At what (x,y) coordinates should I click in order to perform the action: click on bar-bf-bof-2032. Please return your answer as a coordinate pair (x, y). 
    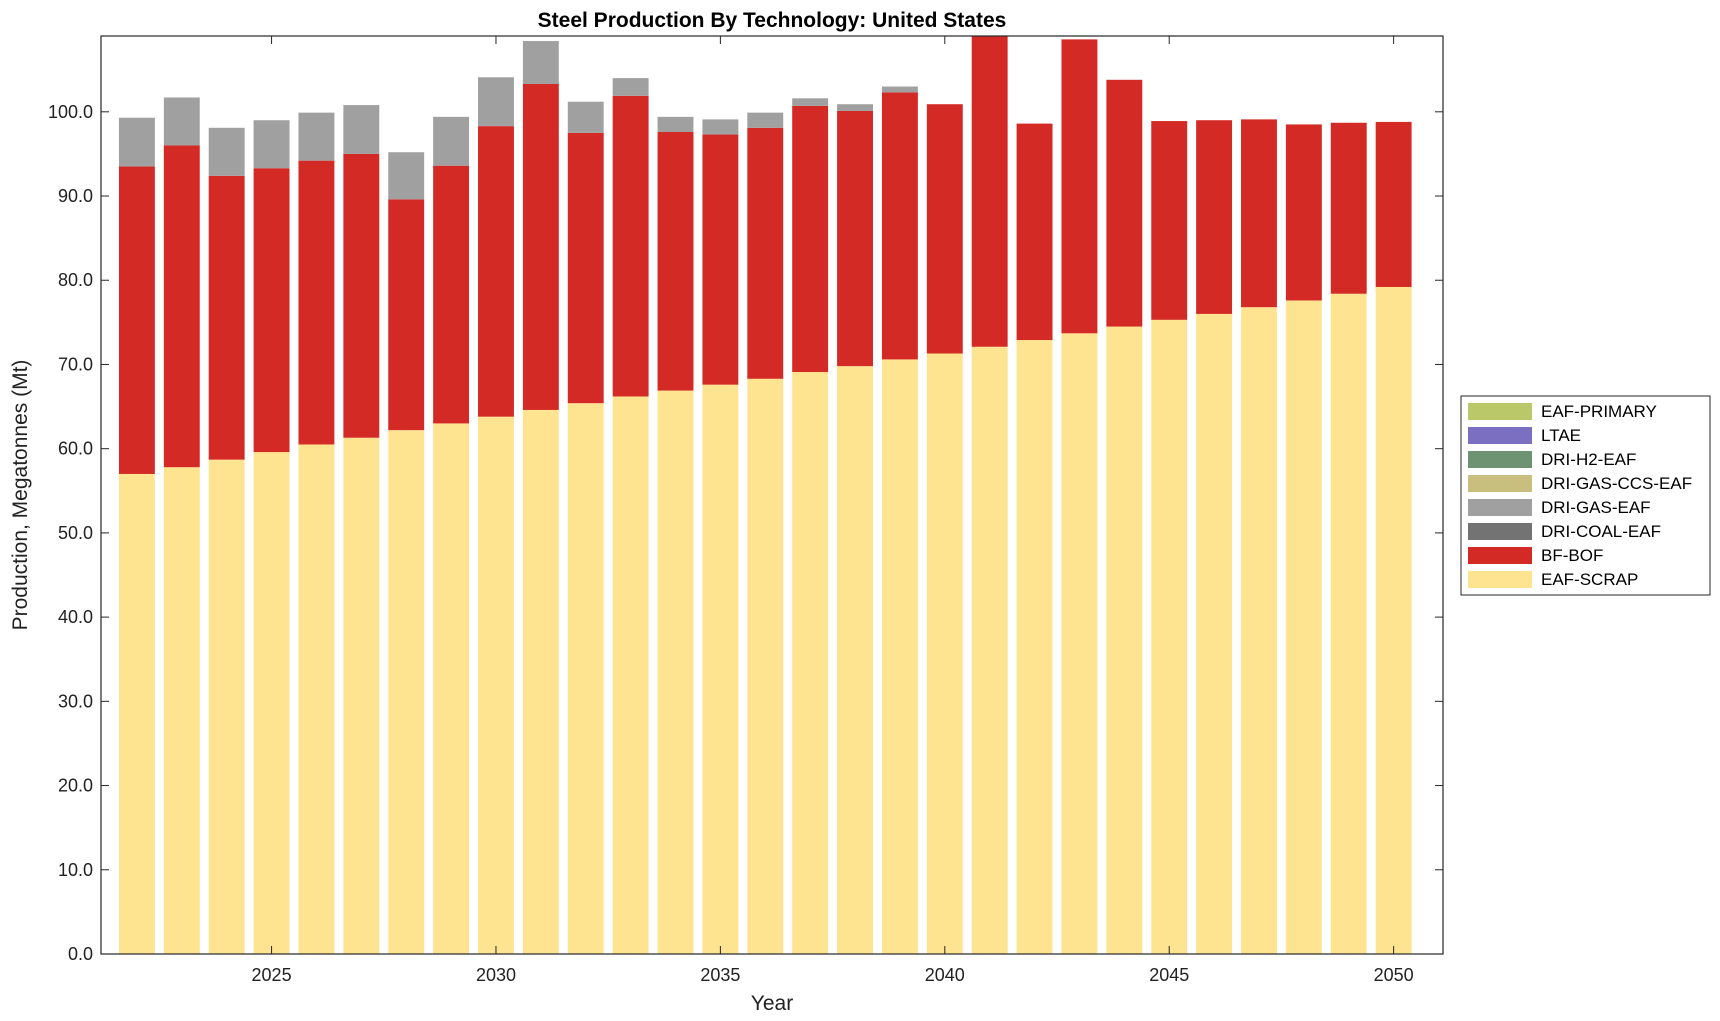
    Looking at the image, I should click on (585, 268).